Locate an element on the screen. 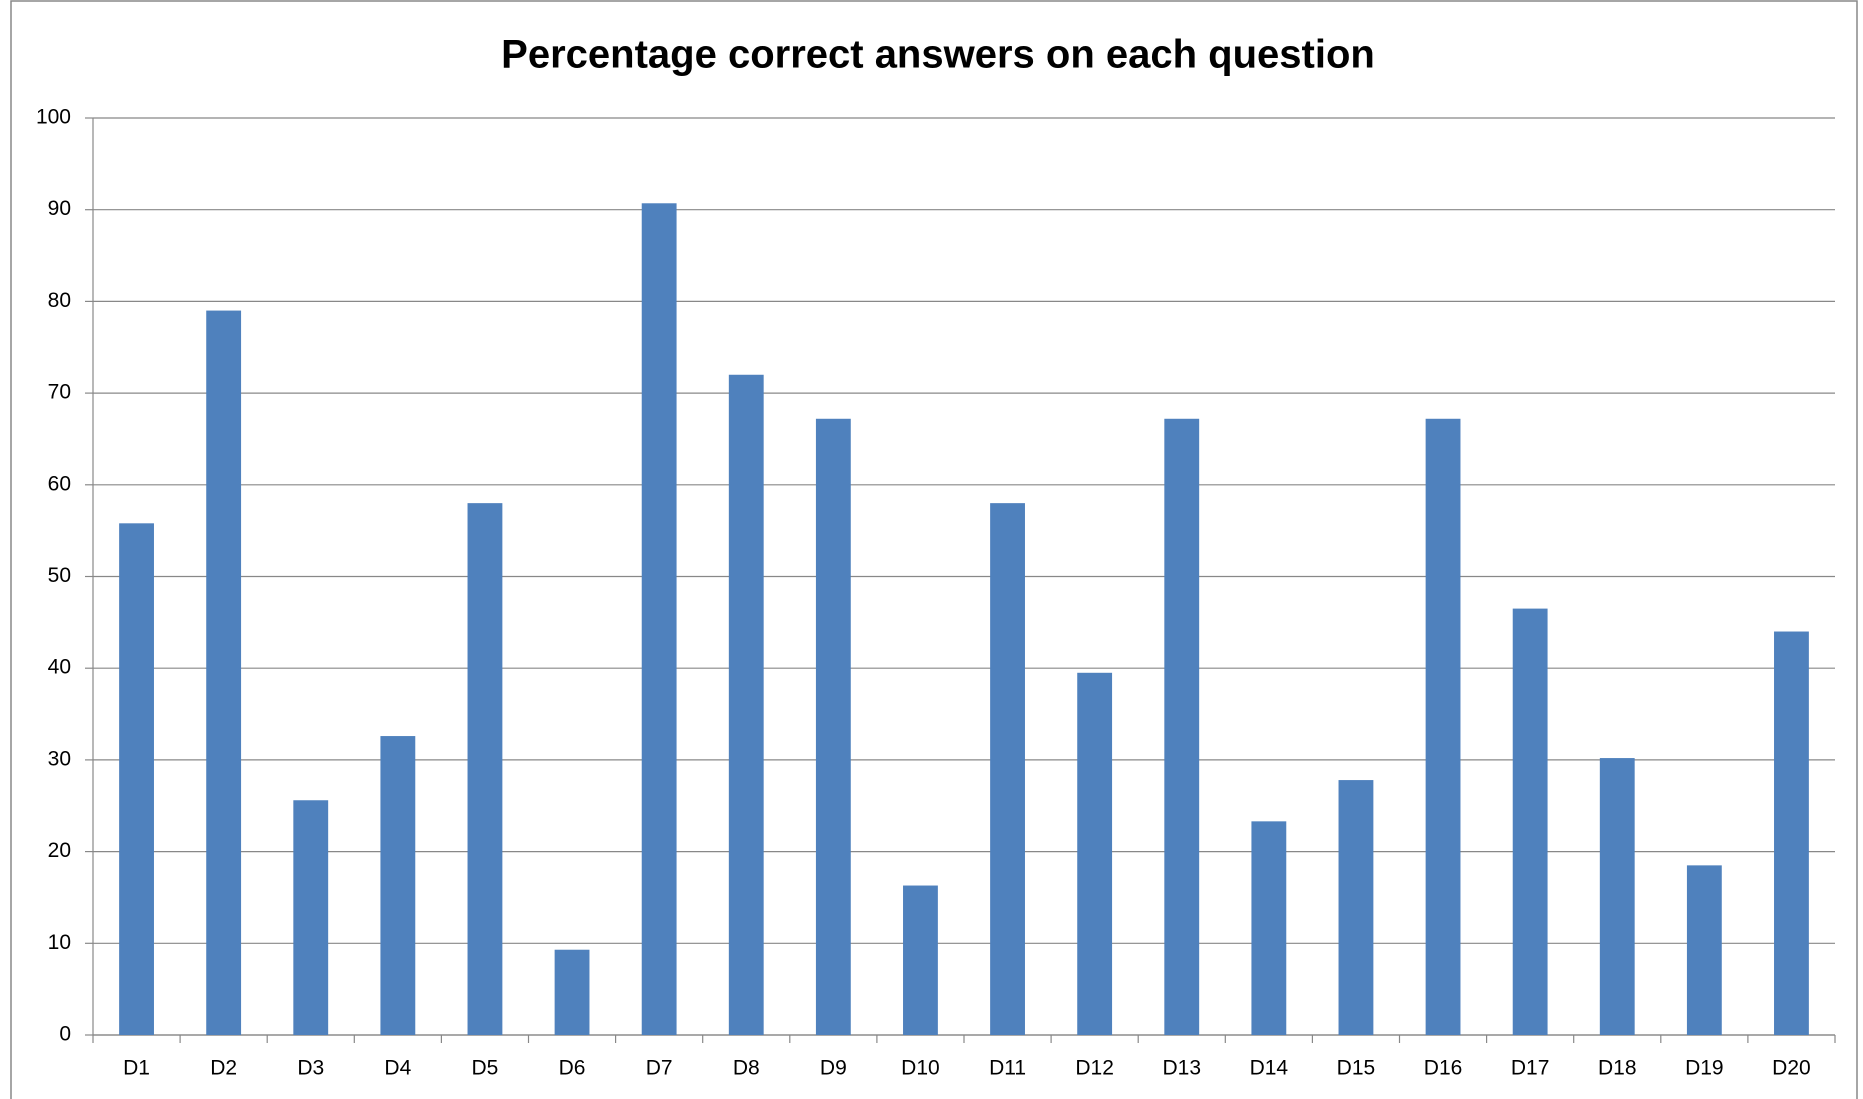  x-tick-label: D2 is located at coordinates (223, 1068).